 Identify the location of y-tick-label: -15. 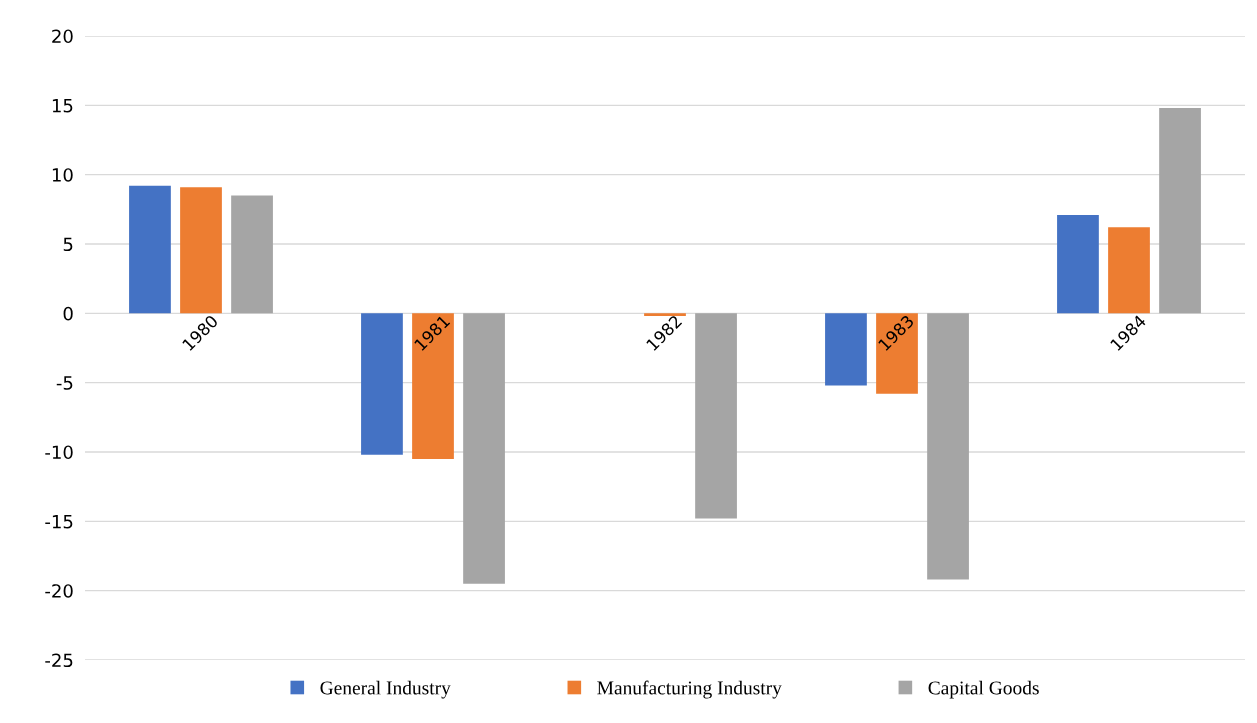
(59, 522).